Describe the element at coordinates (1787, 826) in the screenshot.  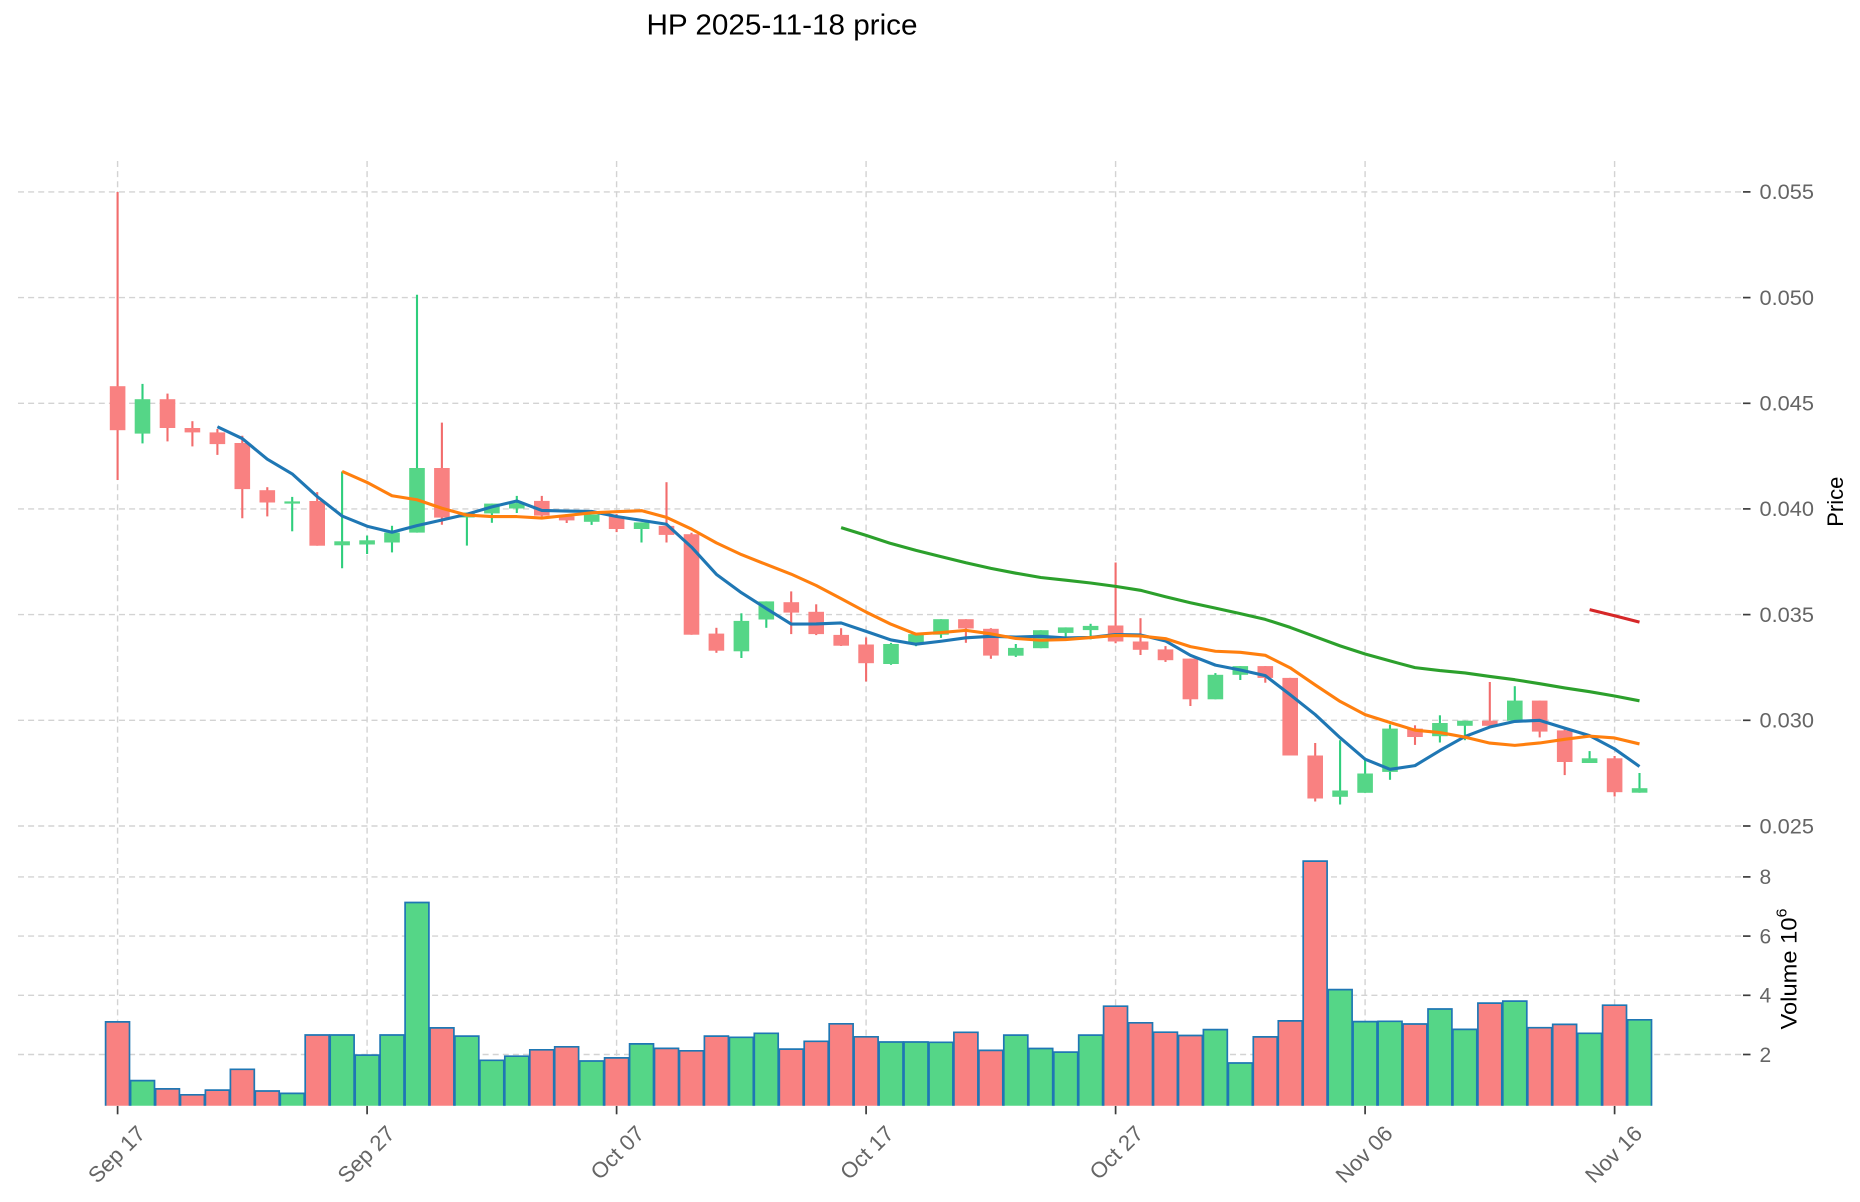
I see `svg-text: 0.025` at that location.